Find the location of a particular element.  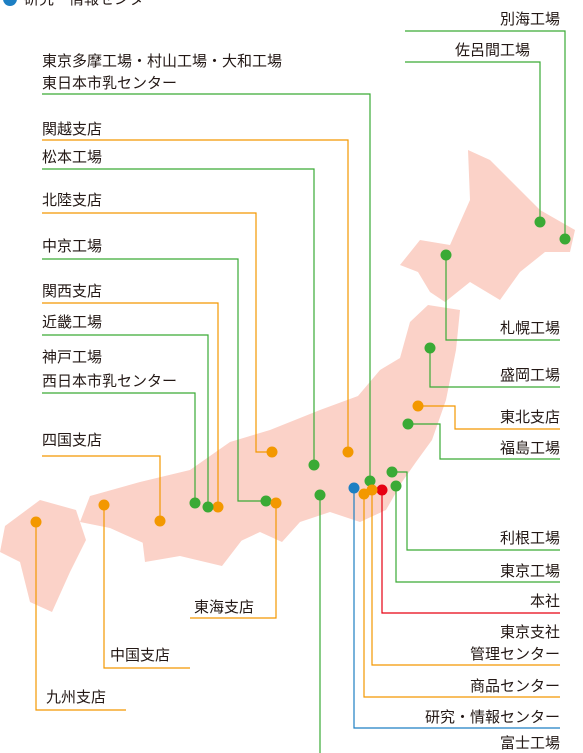

location-label: 東日本市乳センター is located at coordinates (109, 83).